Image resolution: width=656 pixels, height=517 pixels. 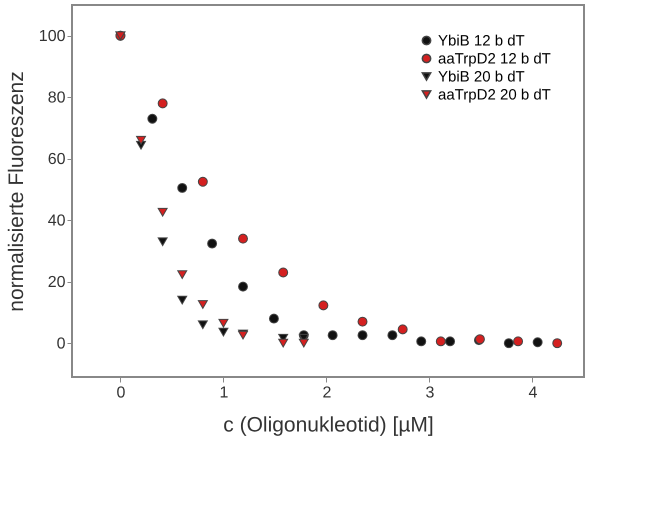 I want to click on x-tick-label: 0, so click(x=121, y=393).